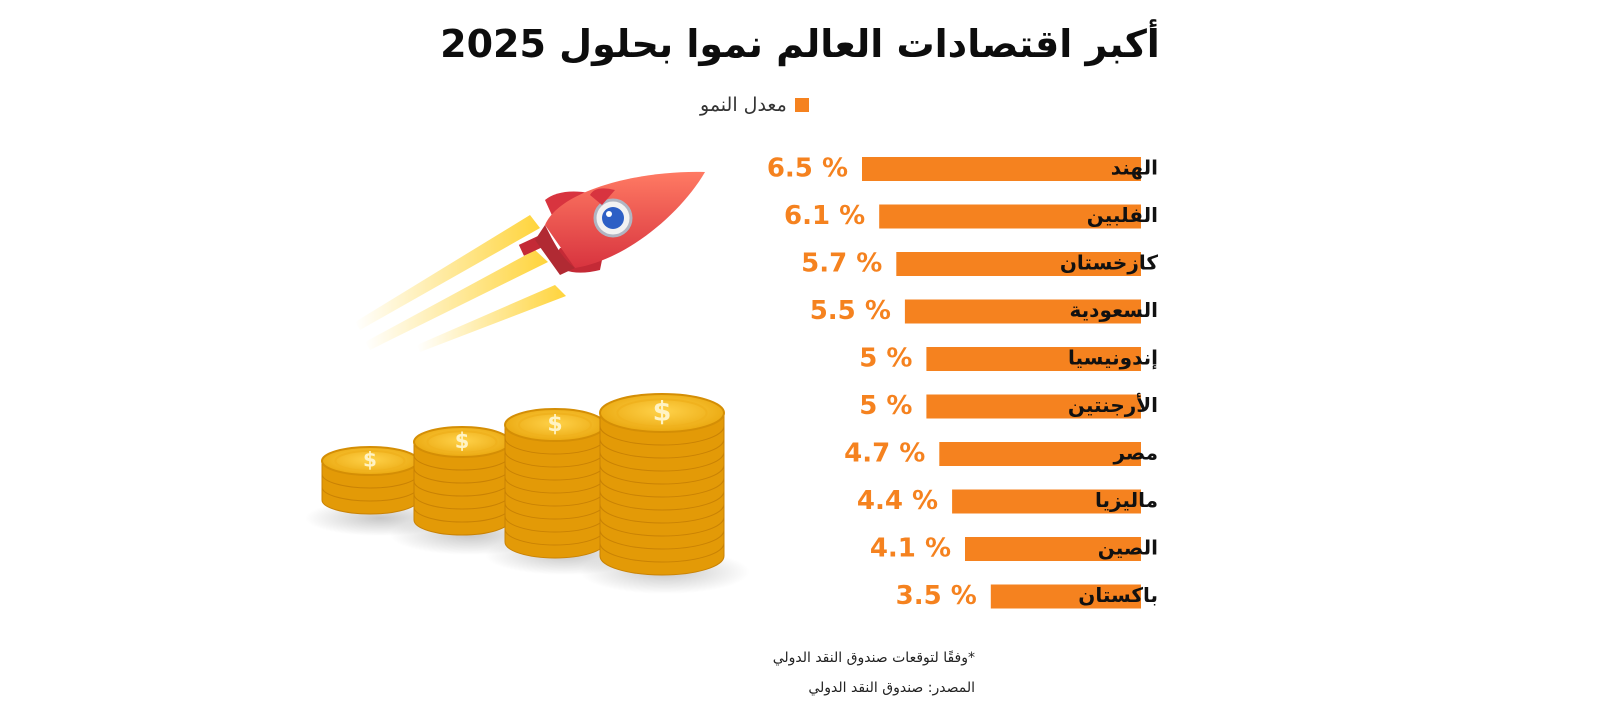  I want to click on chart-title: أكبر اقتصادات العالم نموا بحلول 2025, so click(800, 44).